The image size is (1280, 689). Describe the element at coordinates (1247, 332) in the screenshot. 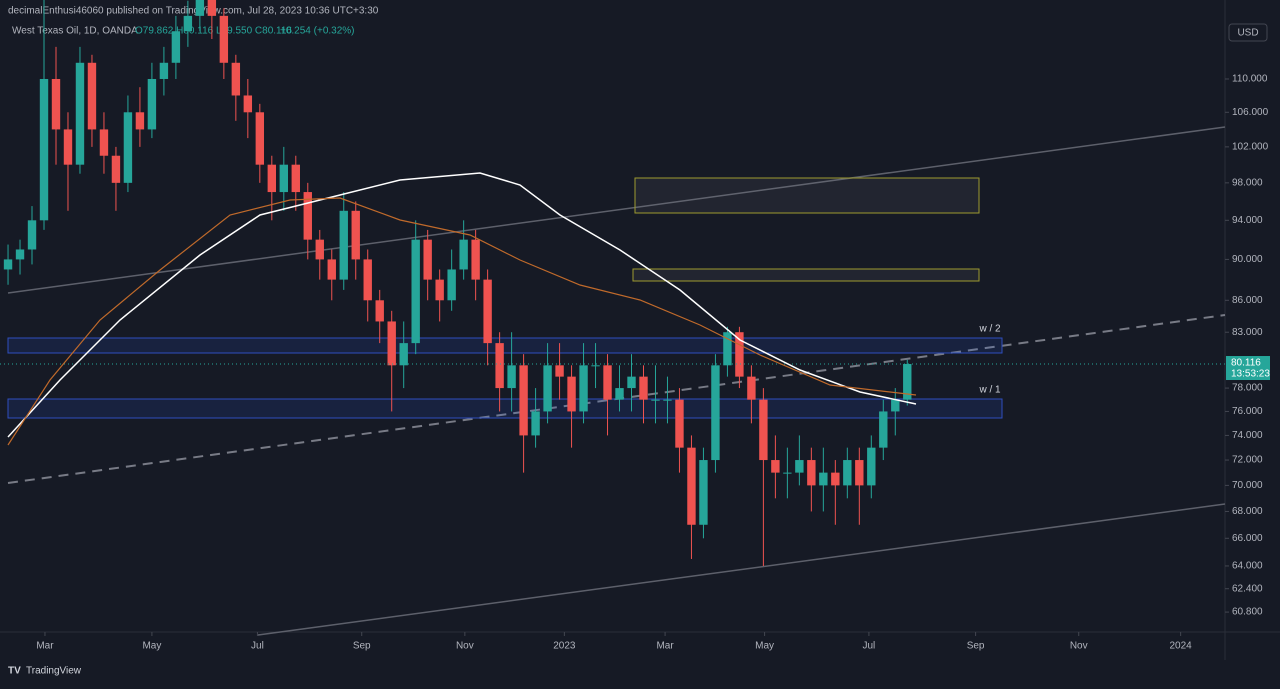

I see `y-tick-label: 83.000` at that location.